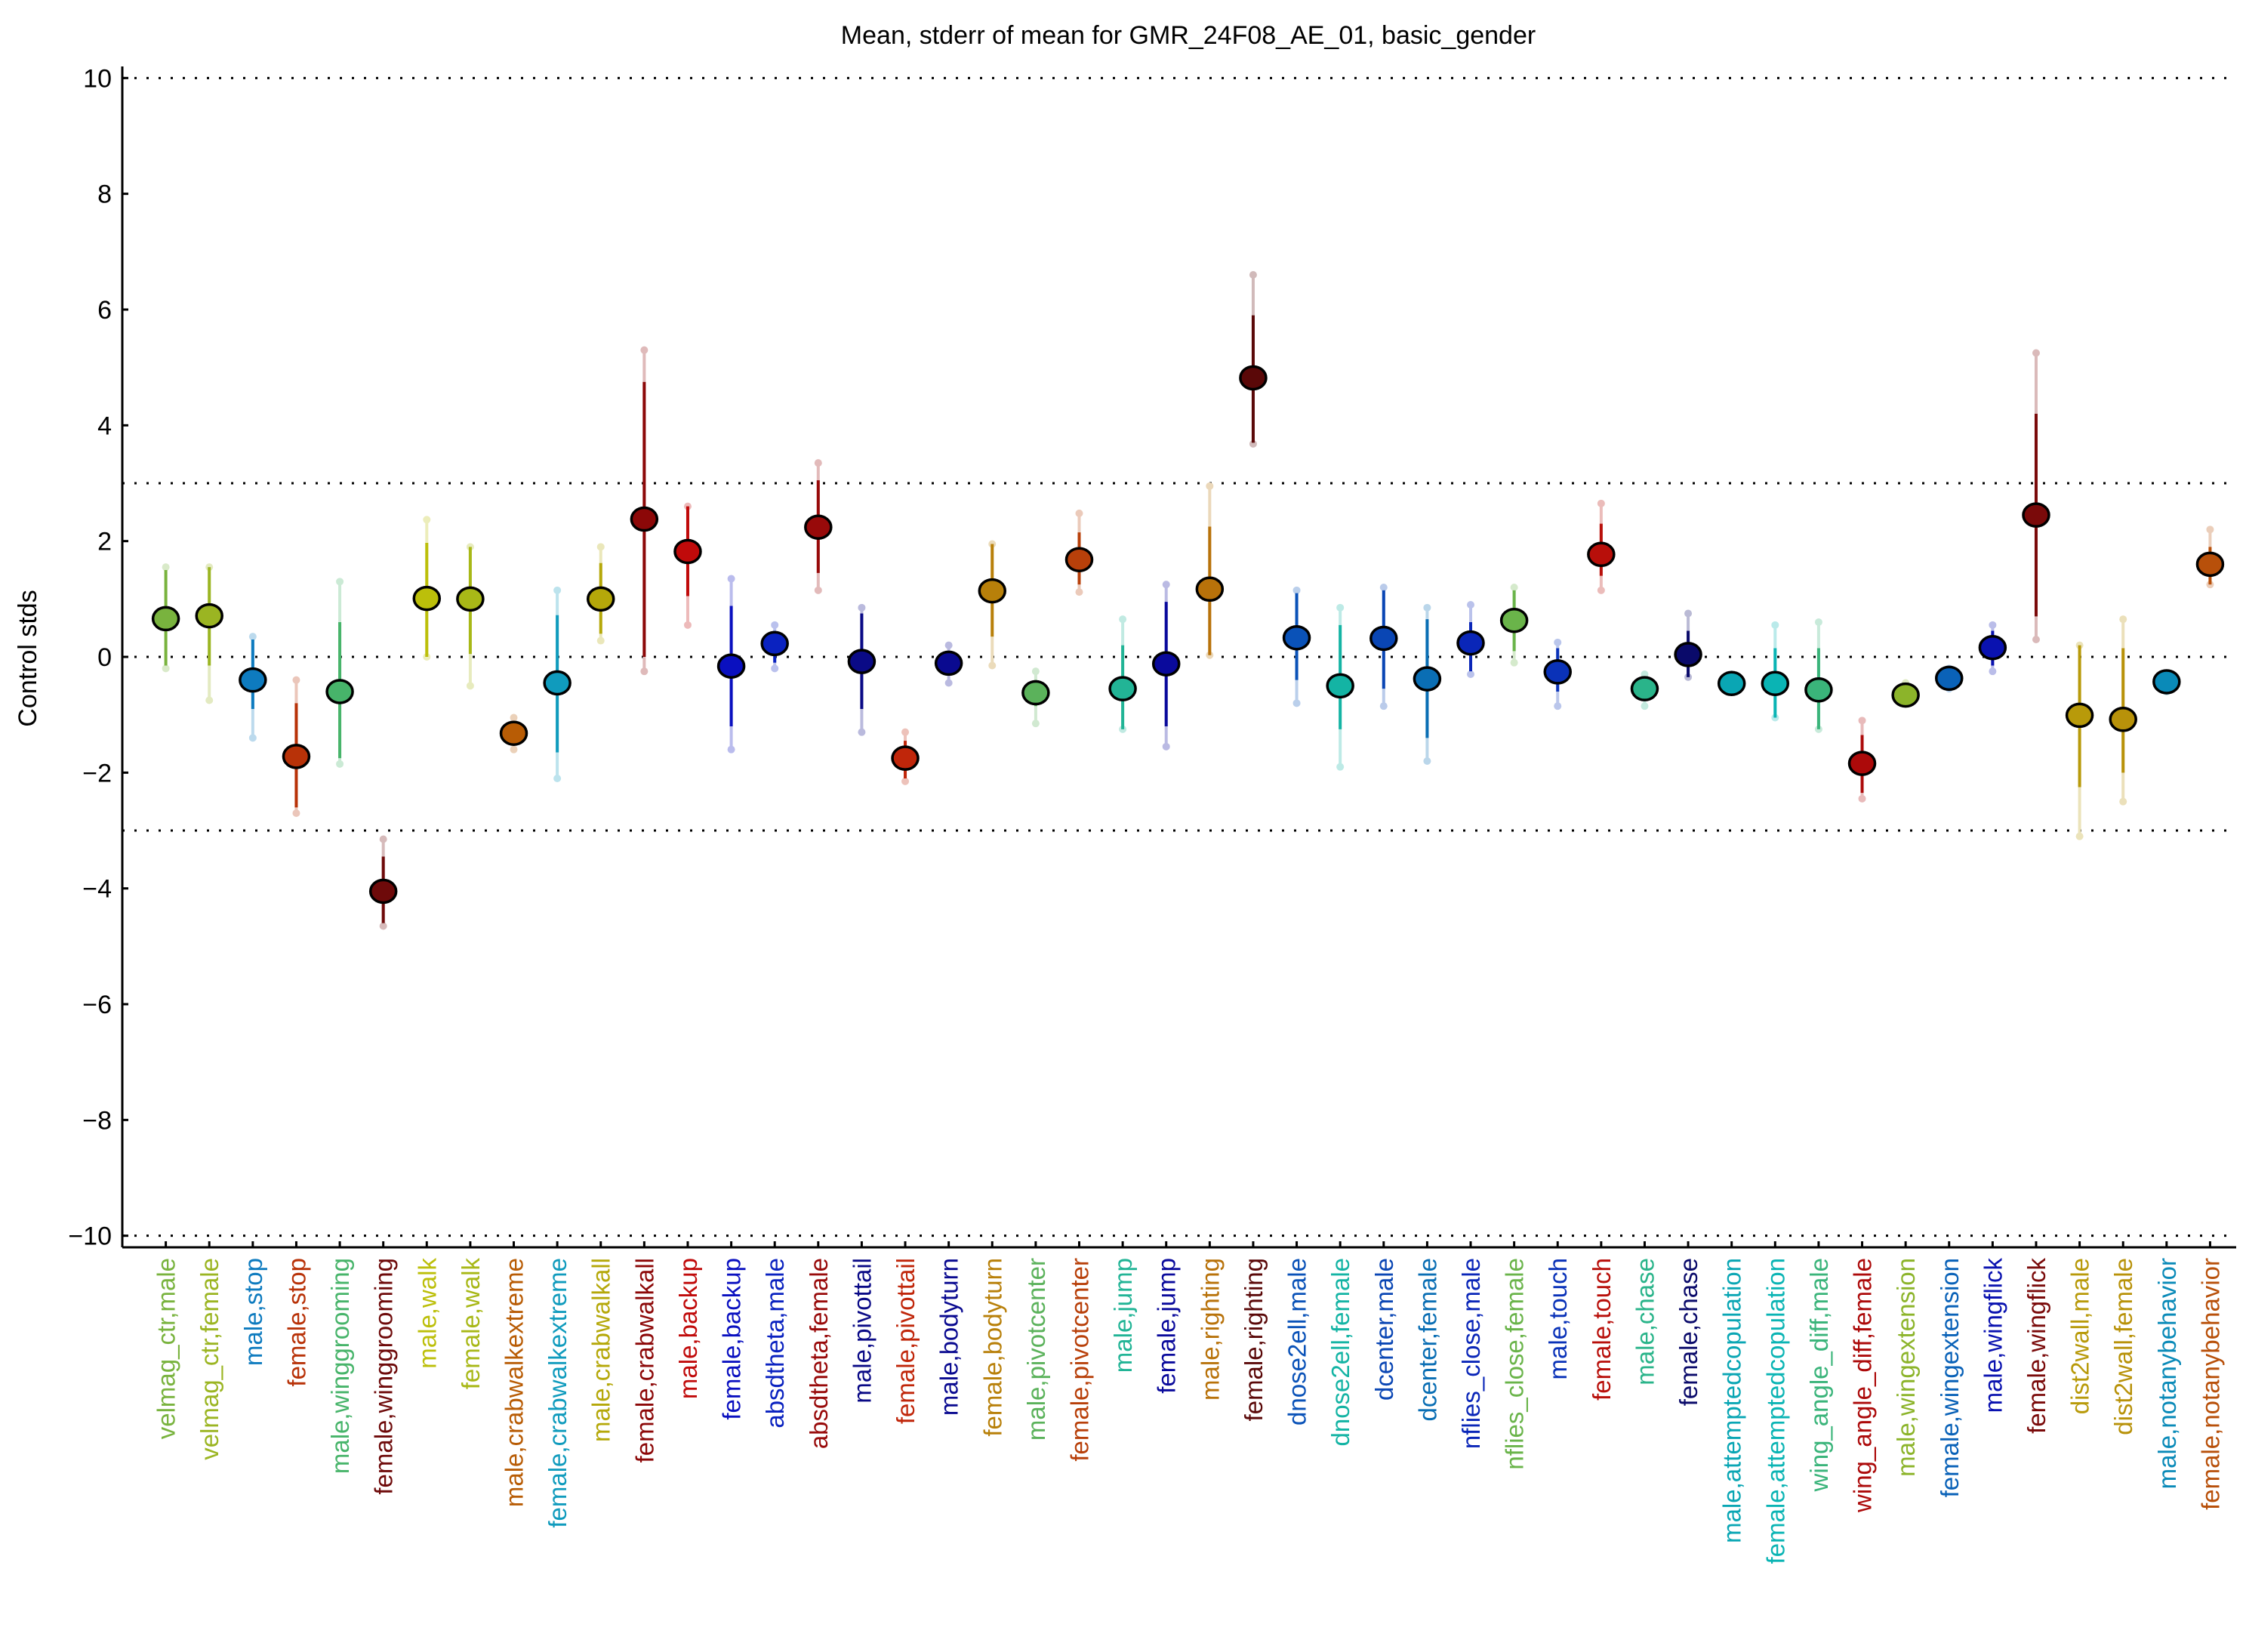 This screenshot has width=2246, height=1652. I want to click on x-tick-label: male,winggrooming, so click(340, 1366).